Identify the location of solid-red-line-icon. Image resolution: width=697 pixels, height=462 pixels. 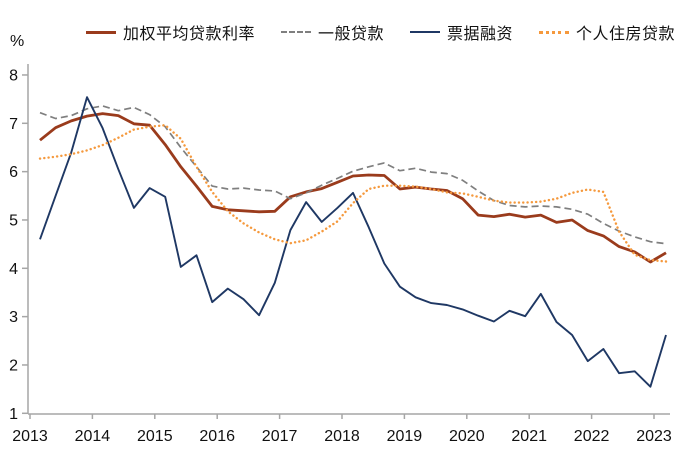
(101, 32).